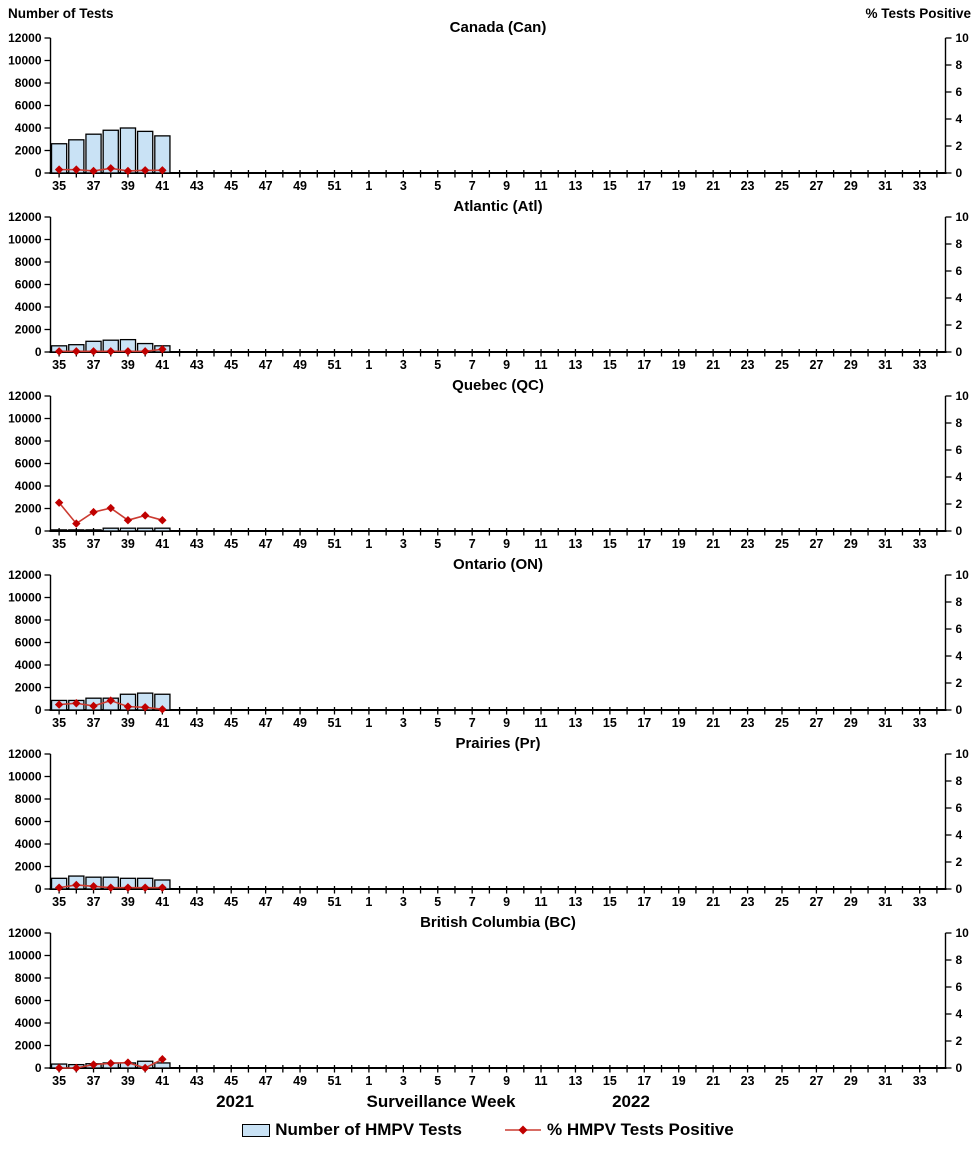  I want to click on right-tick-label: 2, so click(959, 862).